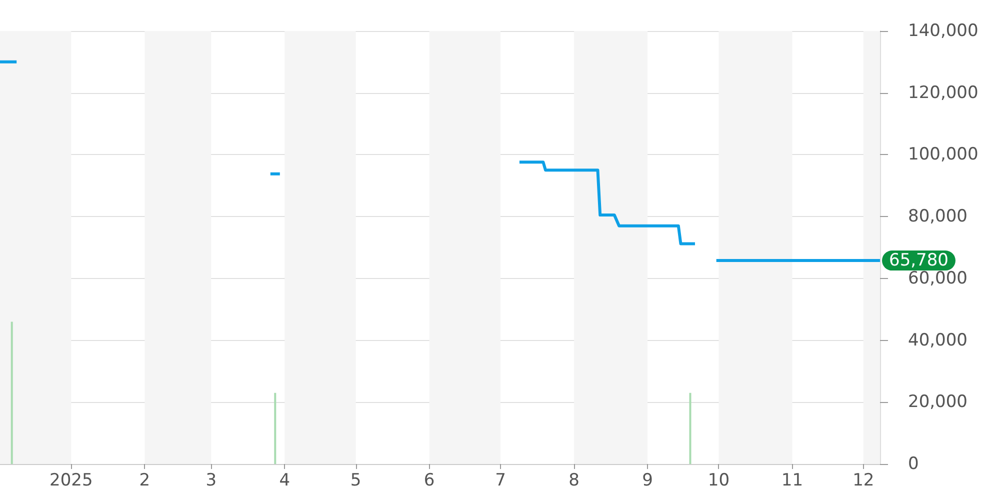  I want to click on x-tick-label: 2025, so click(71, 480).